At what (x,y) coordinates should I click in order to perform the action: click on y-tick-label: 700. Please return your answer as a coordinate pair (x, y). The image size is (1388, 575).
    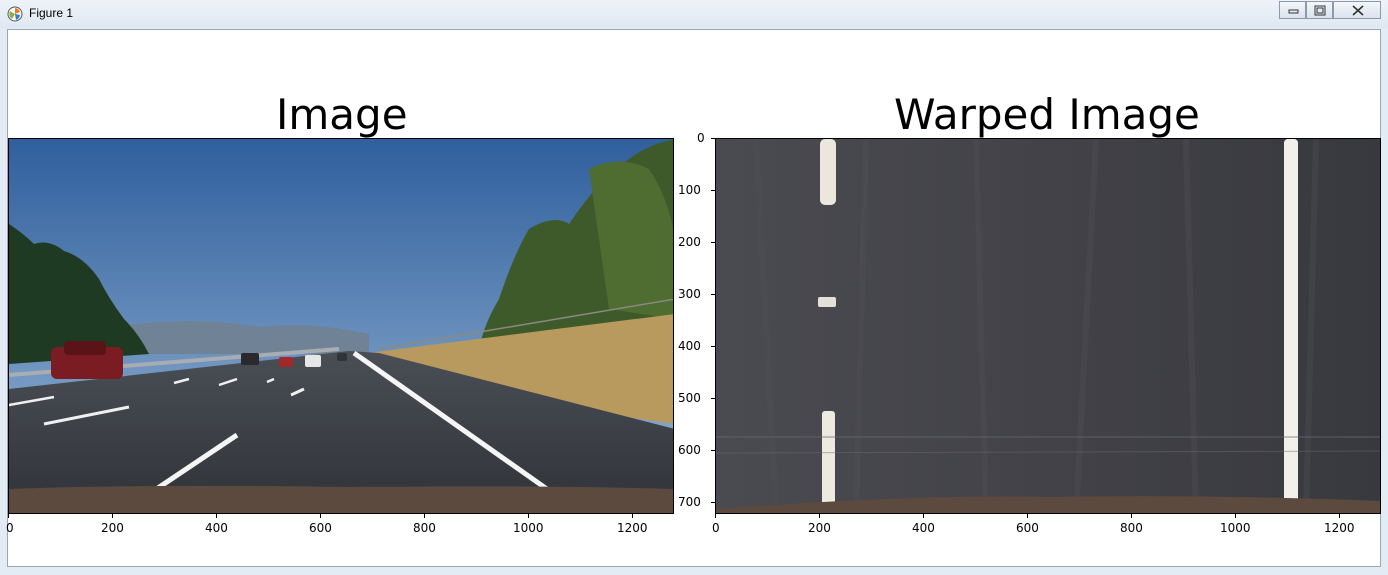
    Looking at the image, I should click on (689, 502).